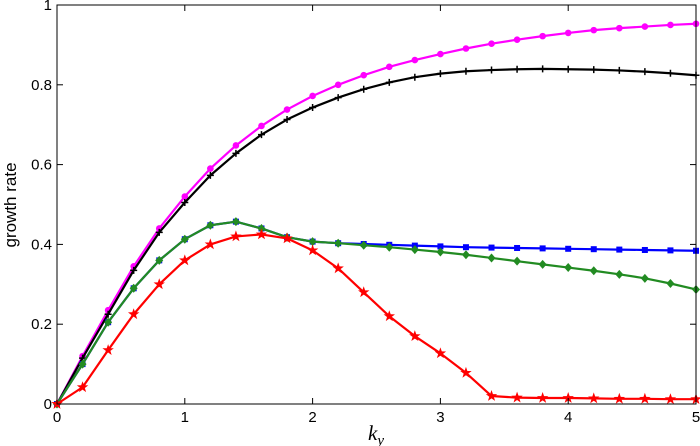 The width and height of the screenshot is (700, 446). Describe the element at coordinates (312, 417) in the screenshot. I see `x-tick-label: 2` at that location.